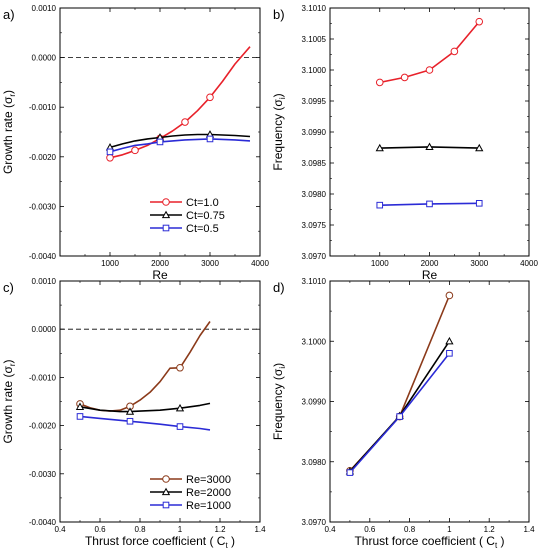 The image size is (543, 550). I want to click on panel-label: c), so click(8, 287).